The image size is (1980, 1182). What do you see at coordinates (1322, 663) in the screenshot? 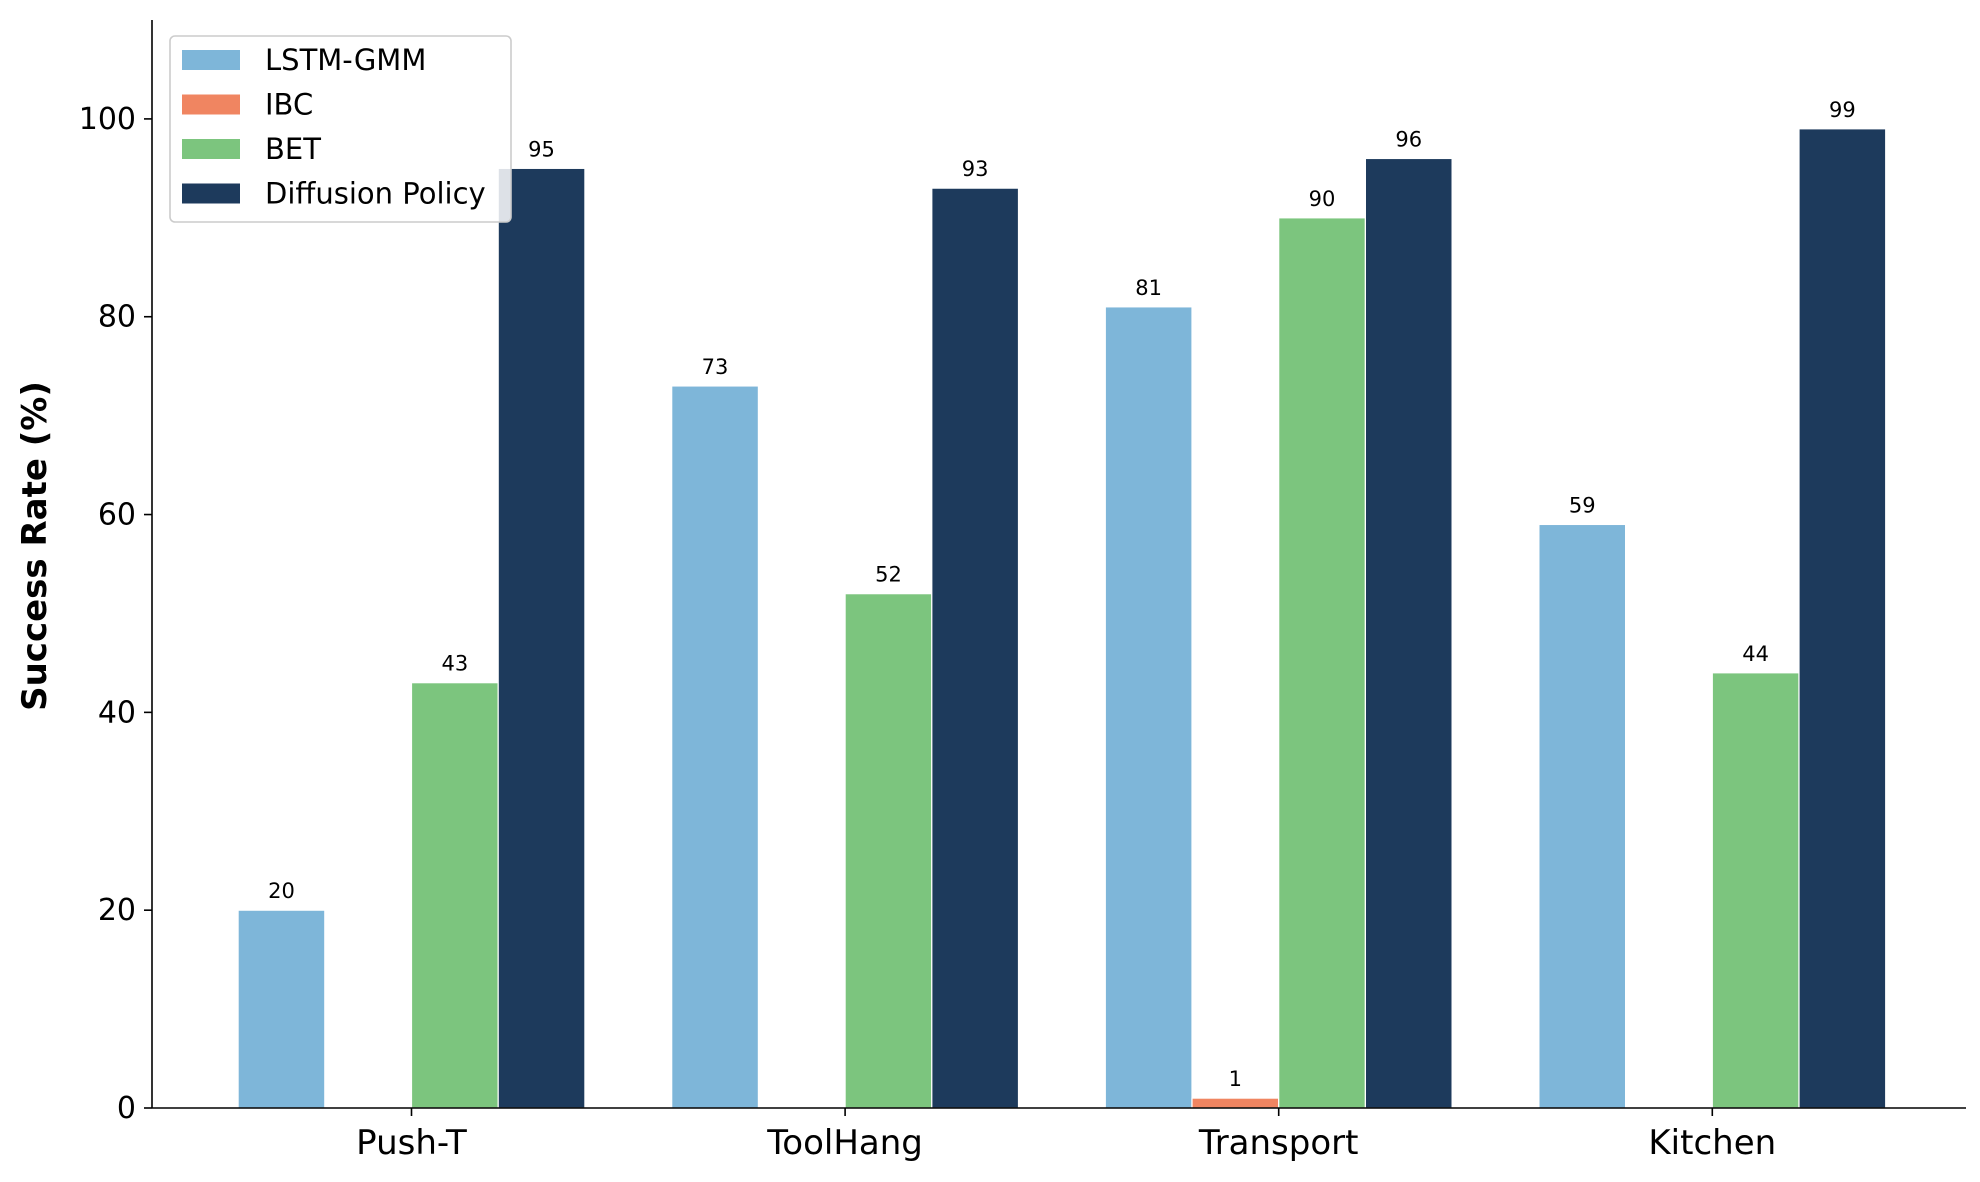
I see `bar-bet-transport` at bounding box center [1322, 663].